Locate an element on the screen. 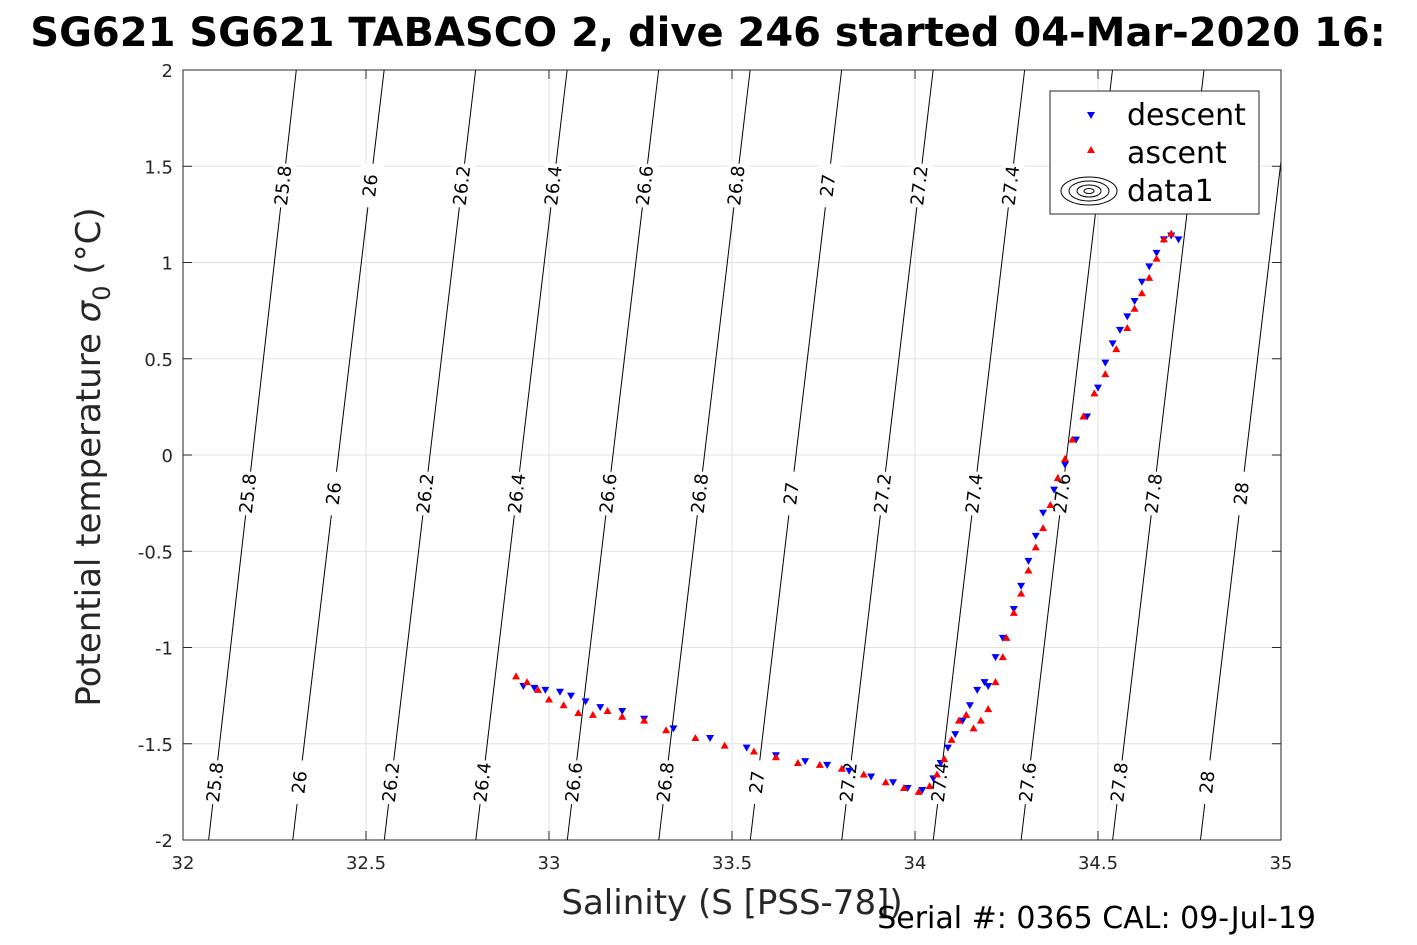 This screenshot has width=1417, height=945. y-tick-label: 0 is located at coordinates (167, 456).